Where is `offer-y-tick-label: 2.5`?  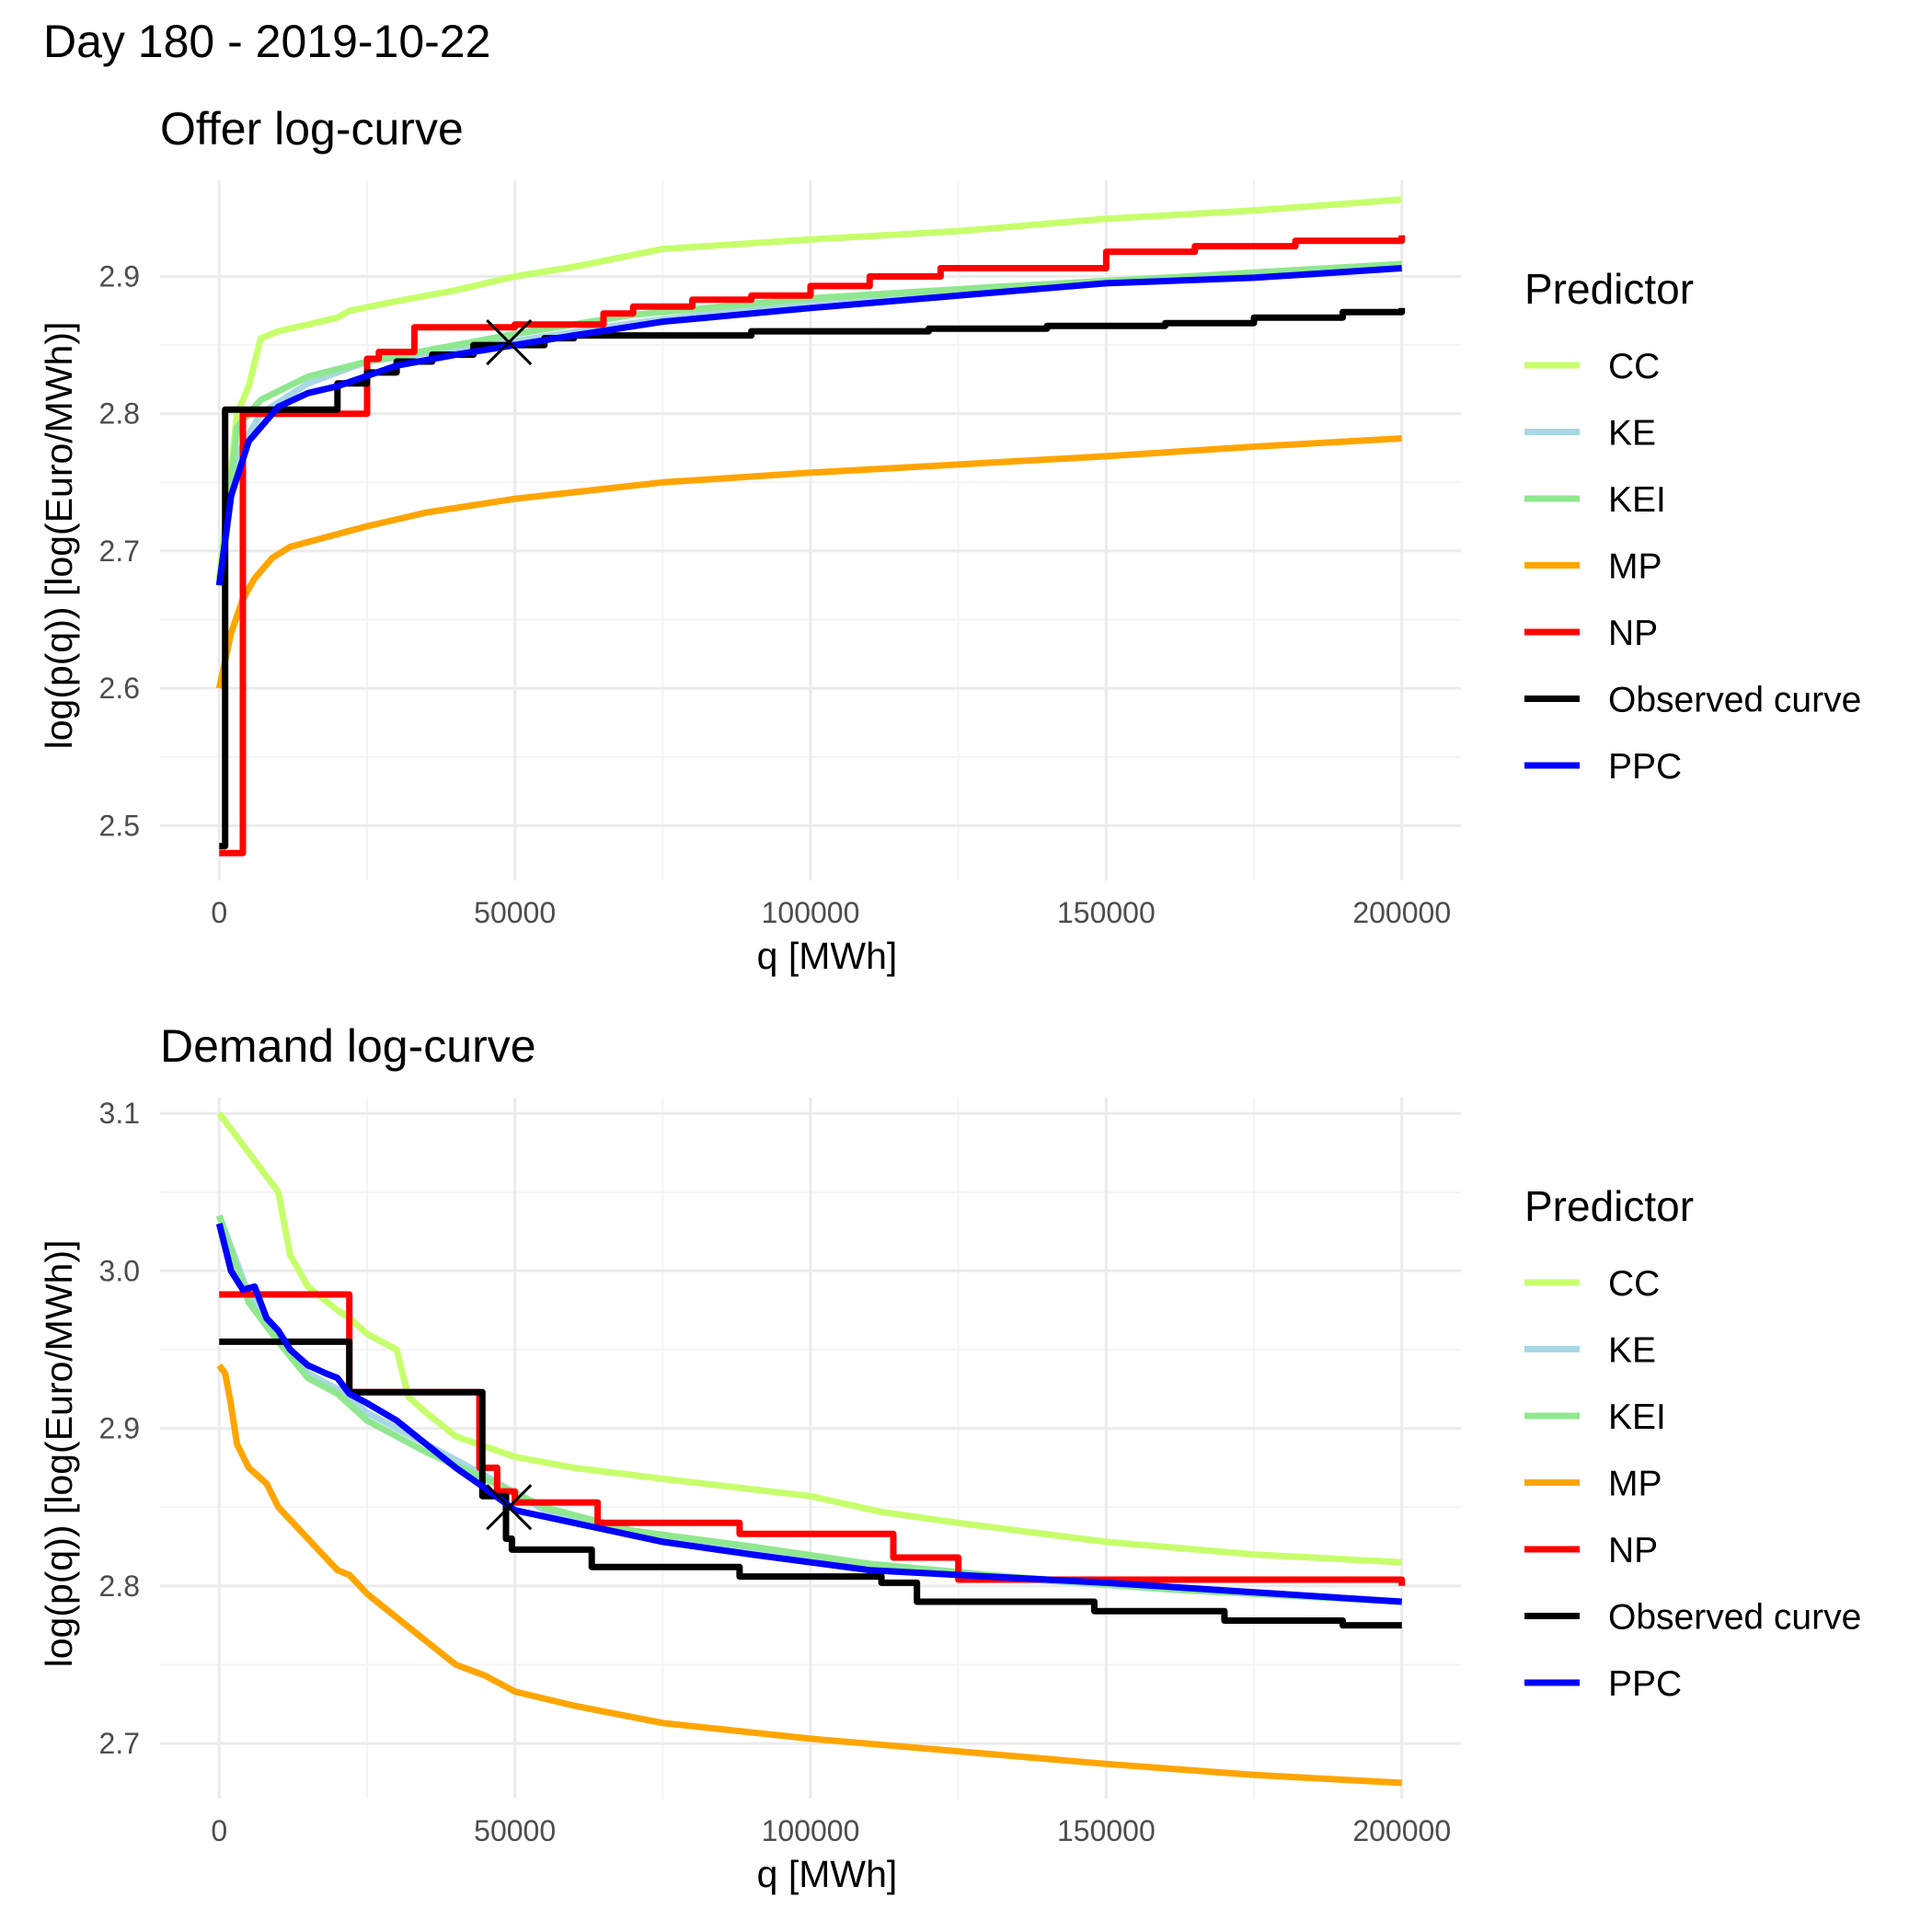 offer-y-tick-label: 2.5 is located at coordinates (120, 825).